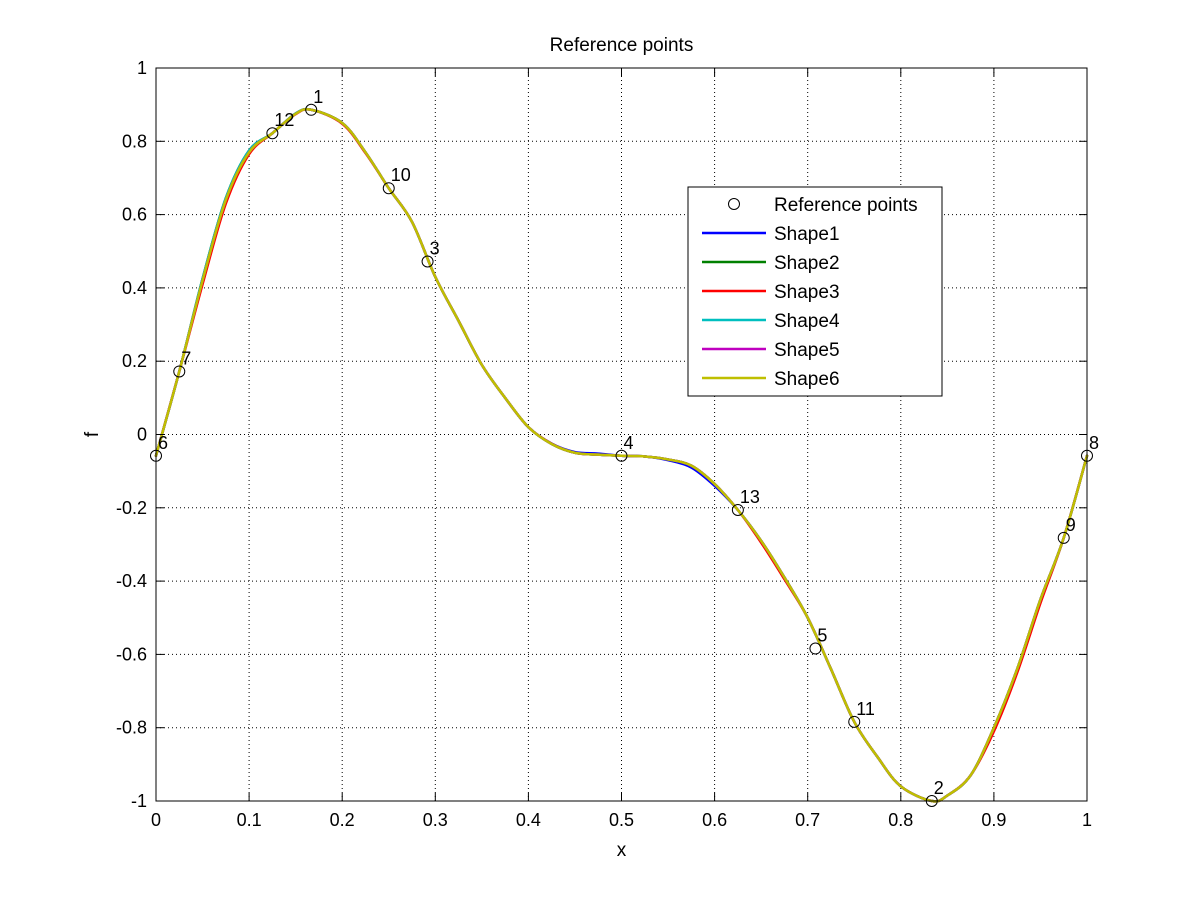 The height and width of the screenshot is (901, 1201). I want to click on y-tick-label: 0.8, so click(134, 141).